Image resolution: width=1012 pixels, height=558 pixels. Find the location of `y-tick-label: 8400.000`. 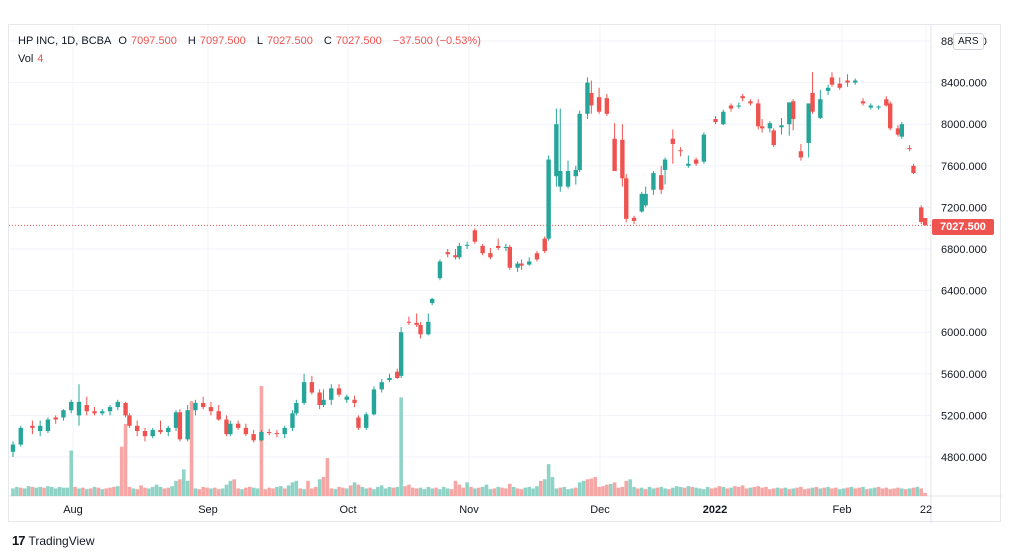

y-tick-label: 8400.000 is located at coordinates (964, 84).